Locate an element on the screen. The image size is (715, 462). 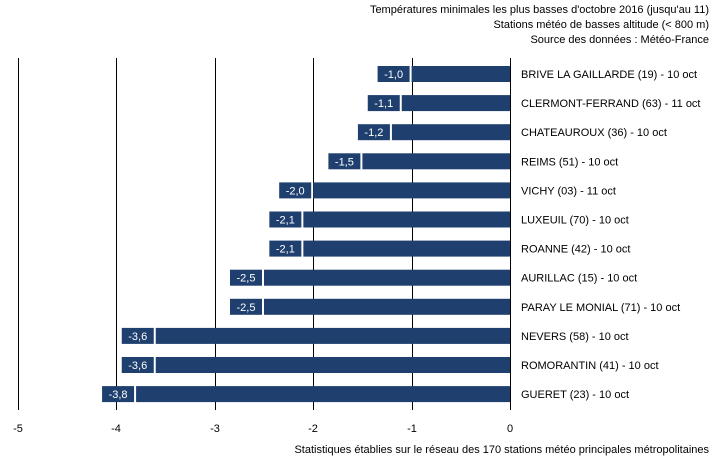
value-label: -2,0 is located at coordinates (295, 191).